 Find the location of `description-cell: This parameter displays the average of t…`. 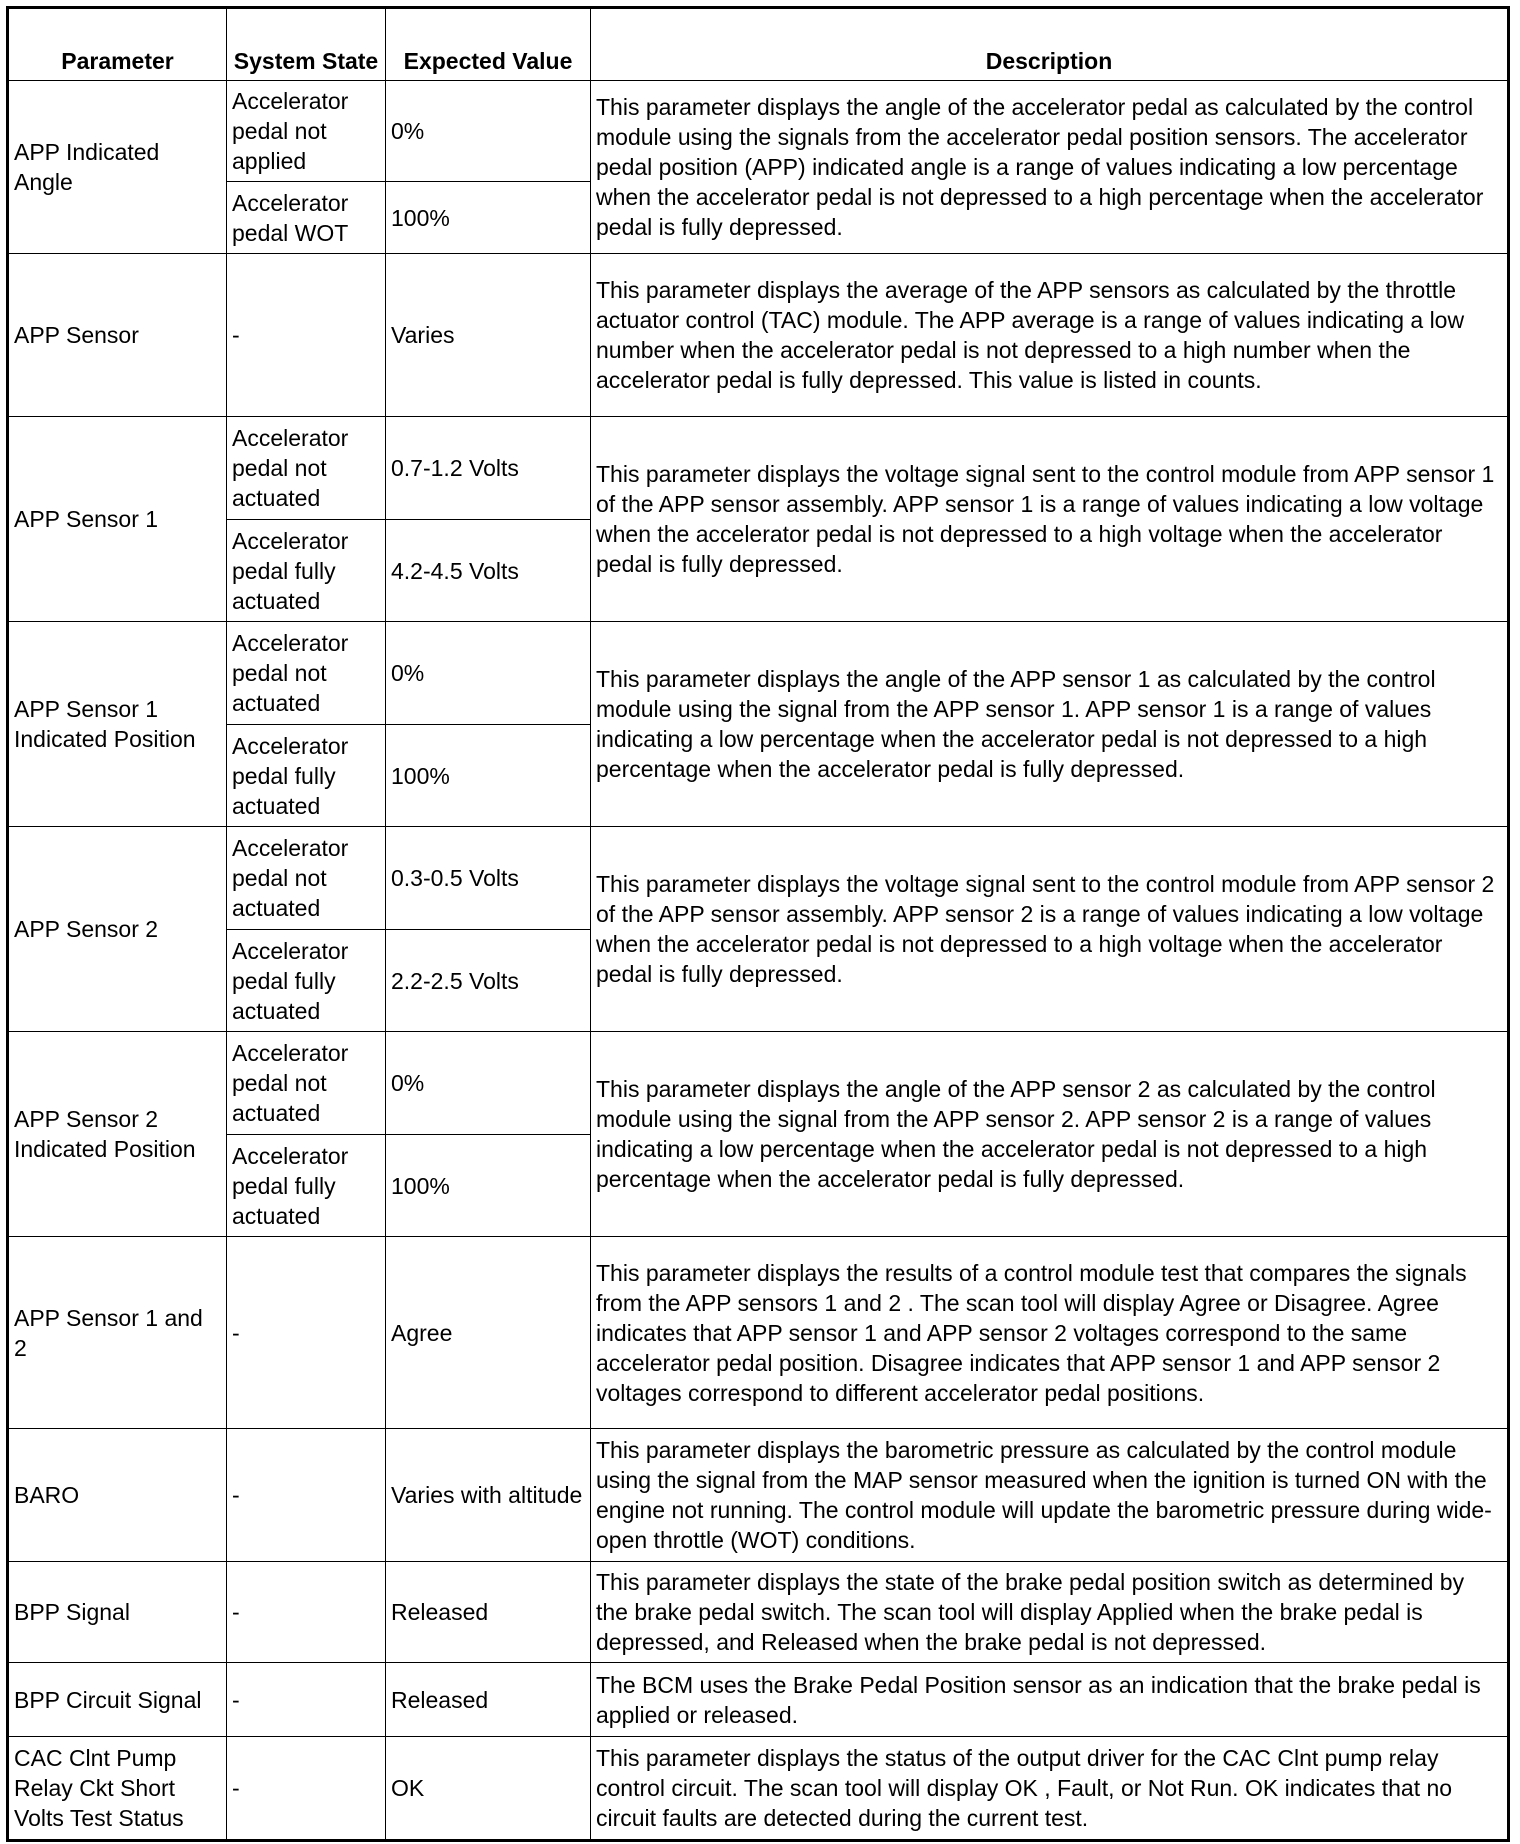

description-cell: This parameter displays the average of t… is located at coordinates (1049, 335).